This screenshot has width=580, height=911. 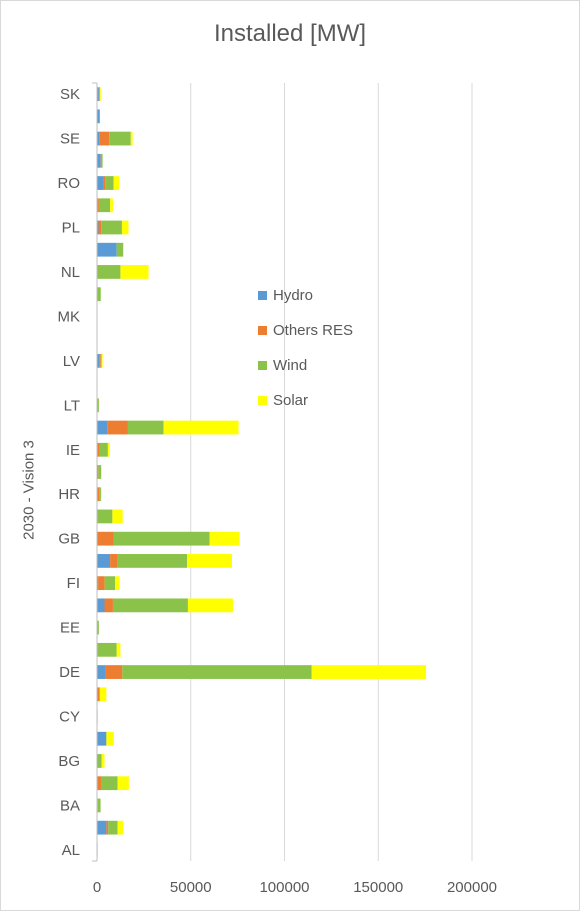 I want to click on legend-item: Hydro, so click(x=305, y=295).